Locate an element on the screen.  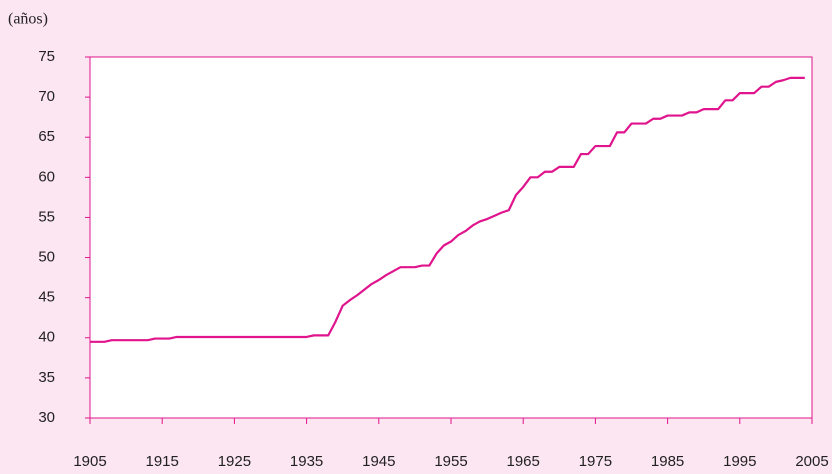
x-tick-label: 1945 is located at coordinates (378, 461).